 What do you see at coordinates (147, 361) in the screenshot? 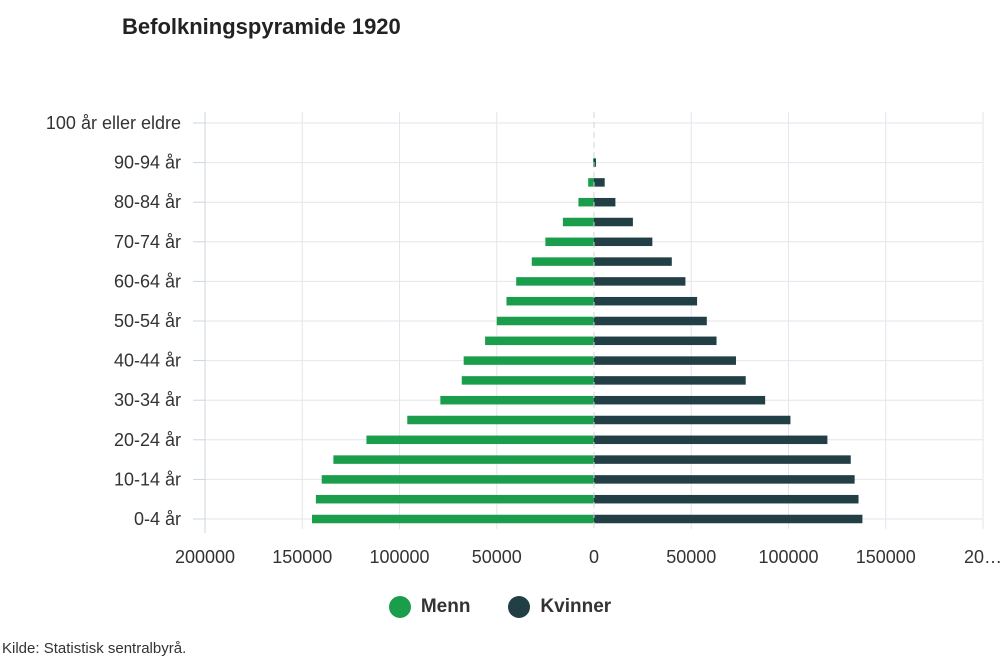
I see `y-tick-label: 40-44 år` at bounding box center [147, 361].